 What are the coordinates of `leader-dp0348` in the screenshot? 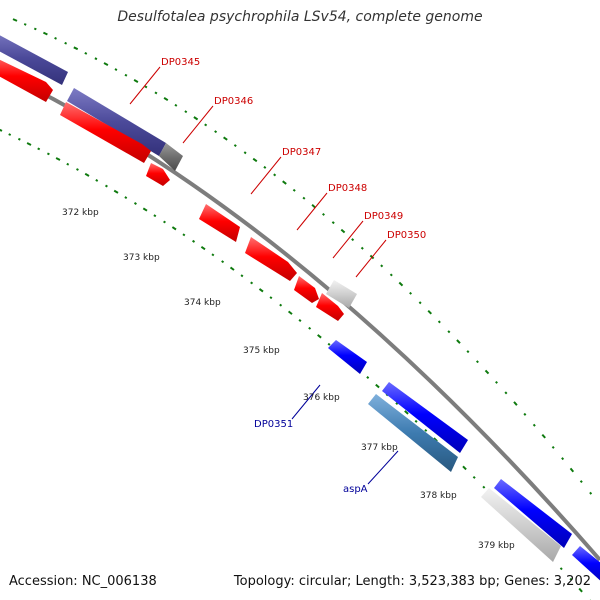 It's located at (312, 211).